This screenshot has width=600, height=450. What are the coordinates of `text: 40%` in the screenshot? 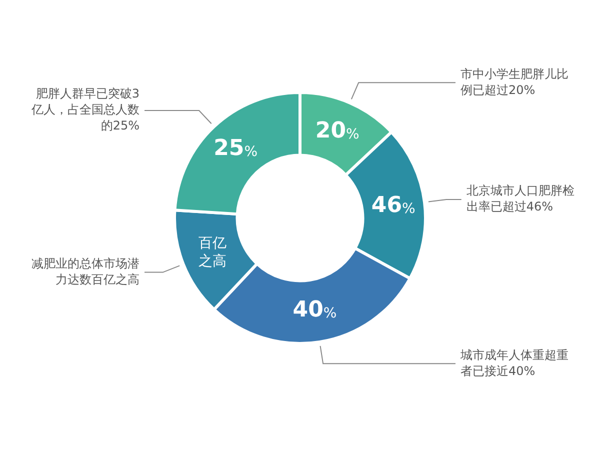 It's located at (314, 310).